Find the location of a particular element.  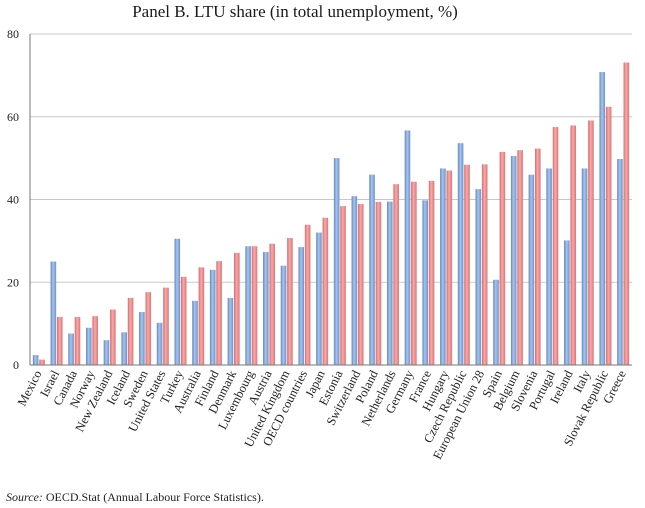

bar-red-new-zealand is located at coordinates (113, 337).